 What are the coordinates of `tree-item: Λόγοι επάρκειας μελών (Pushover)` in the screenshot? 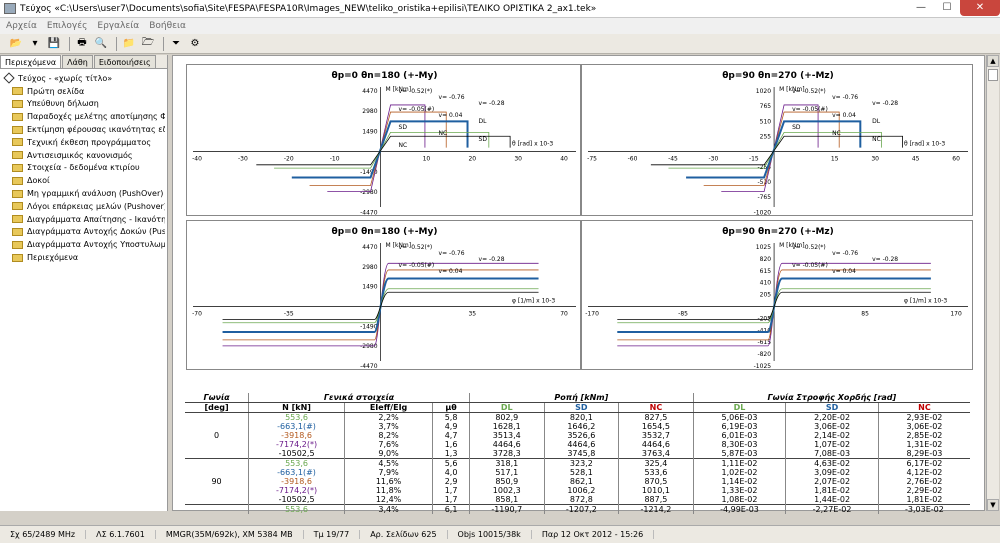 It's located at (83, 206).